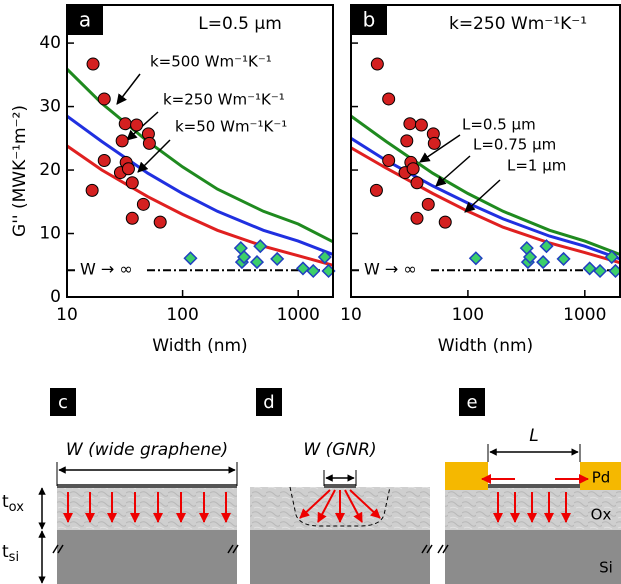  Describe the element at coordinates (606, 568) in the screenshot. I see `layer-label: Si` at that location.